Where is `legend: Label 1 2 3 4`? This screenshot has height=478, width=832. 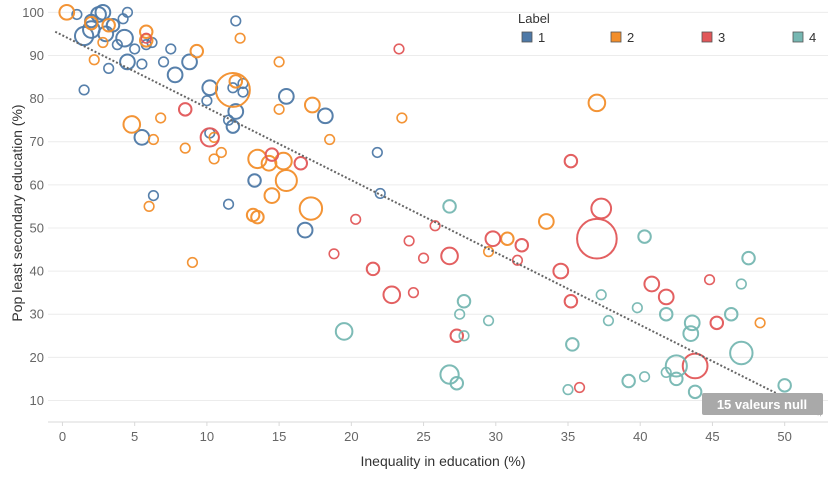
legend: Label 1 2 3 4 is located at coordinates (667, 28).